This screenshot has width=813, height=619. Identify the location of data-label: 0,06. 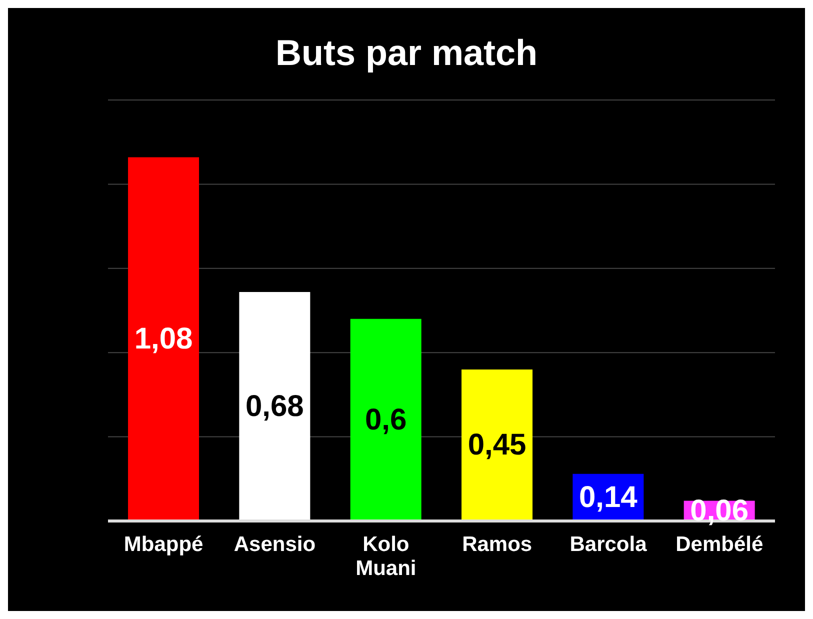
(719, 511).